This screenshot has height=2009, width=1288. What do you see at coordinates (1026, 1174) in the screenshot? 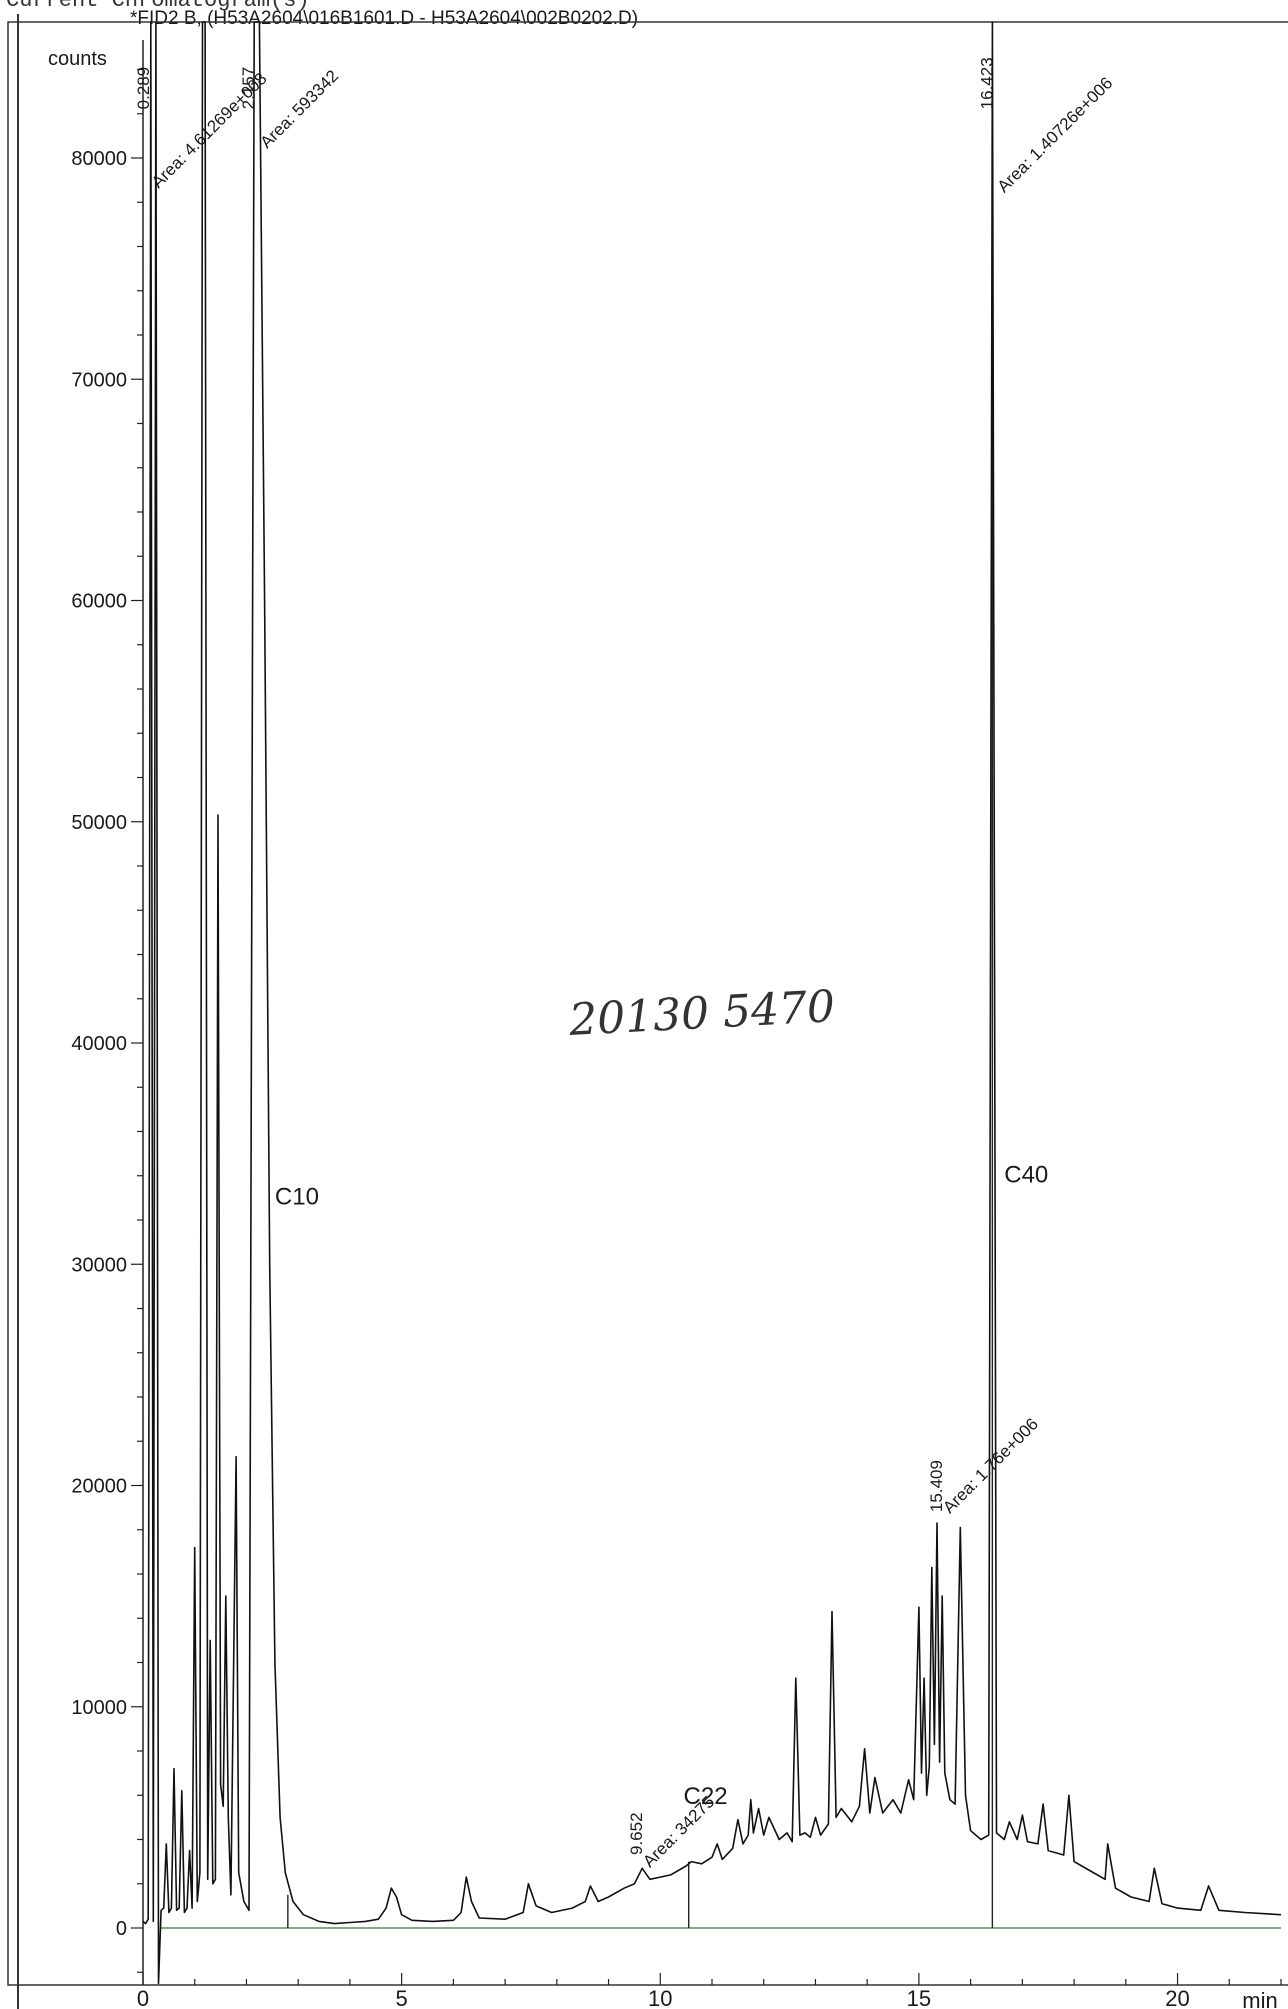
I see `peak-name-label: C40` at bounding box center [1026, 1174].